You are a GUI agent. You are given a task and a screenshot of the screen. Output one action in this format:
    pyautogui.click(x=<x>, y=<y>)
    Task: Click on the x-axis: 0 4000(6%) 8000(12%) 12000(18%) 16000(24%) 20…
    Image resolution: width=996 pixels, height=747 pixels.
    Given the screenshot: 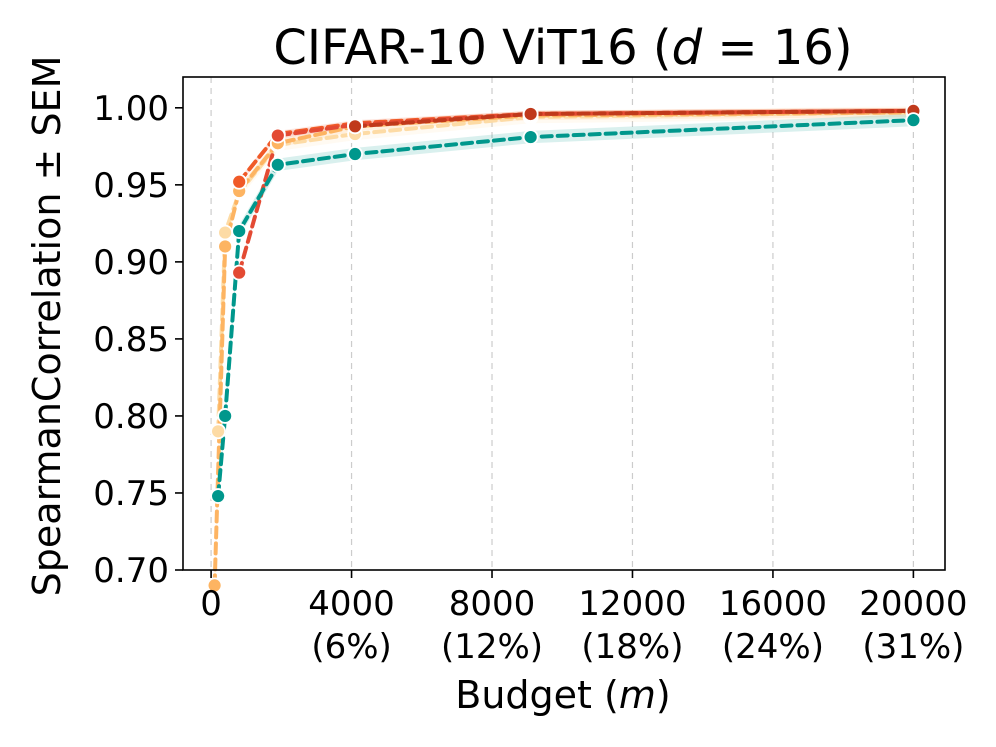 What is the action you would take?
    pyautogui.click(x=583, y=618)
    